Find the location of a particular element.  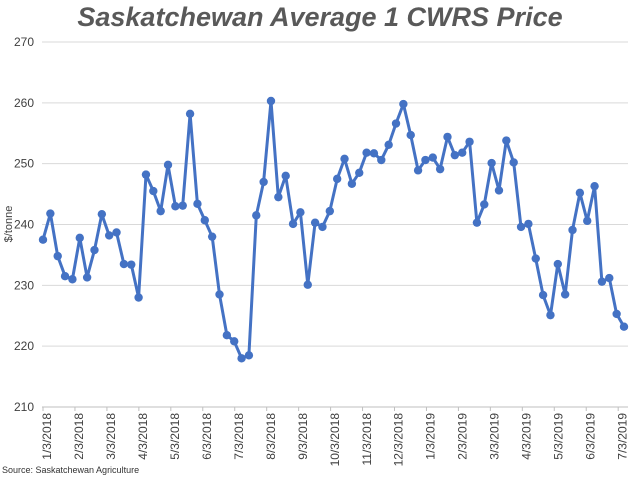

x-tick-label: 10/3/2018 is located at coordinates (335, 440).